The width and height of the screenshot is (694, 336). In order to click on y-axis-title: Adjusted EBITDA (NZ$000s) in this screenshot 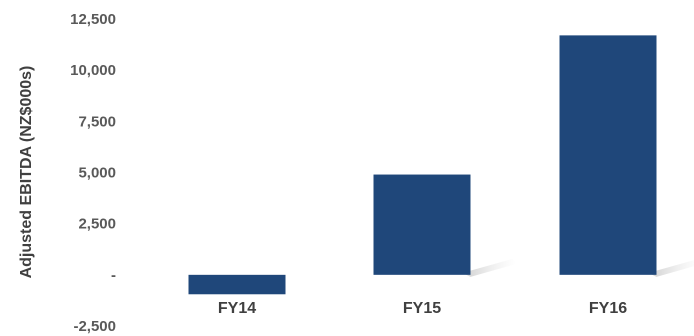, I will do `click(26, 172)`.